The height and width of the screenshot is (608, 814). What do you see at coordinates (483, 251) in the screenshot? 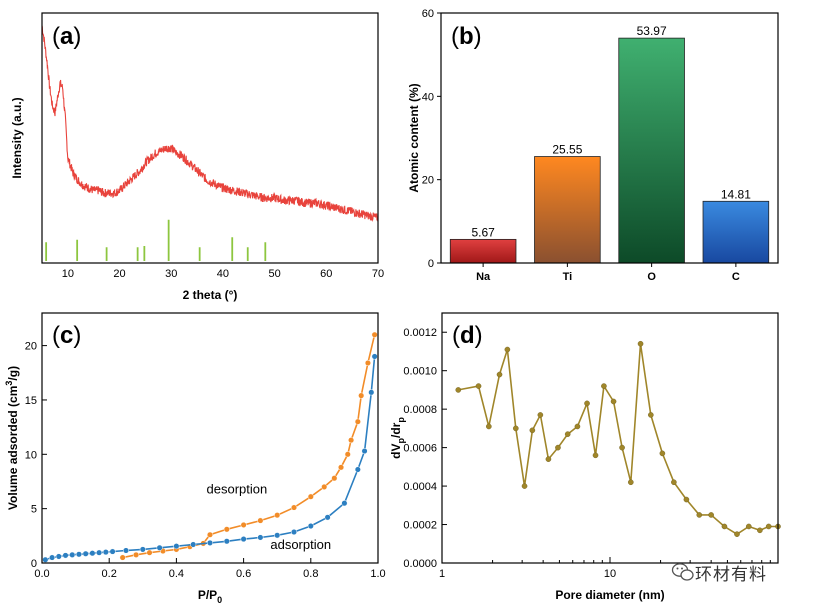
I see `bar-na` at bounding box center [483, 251].